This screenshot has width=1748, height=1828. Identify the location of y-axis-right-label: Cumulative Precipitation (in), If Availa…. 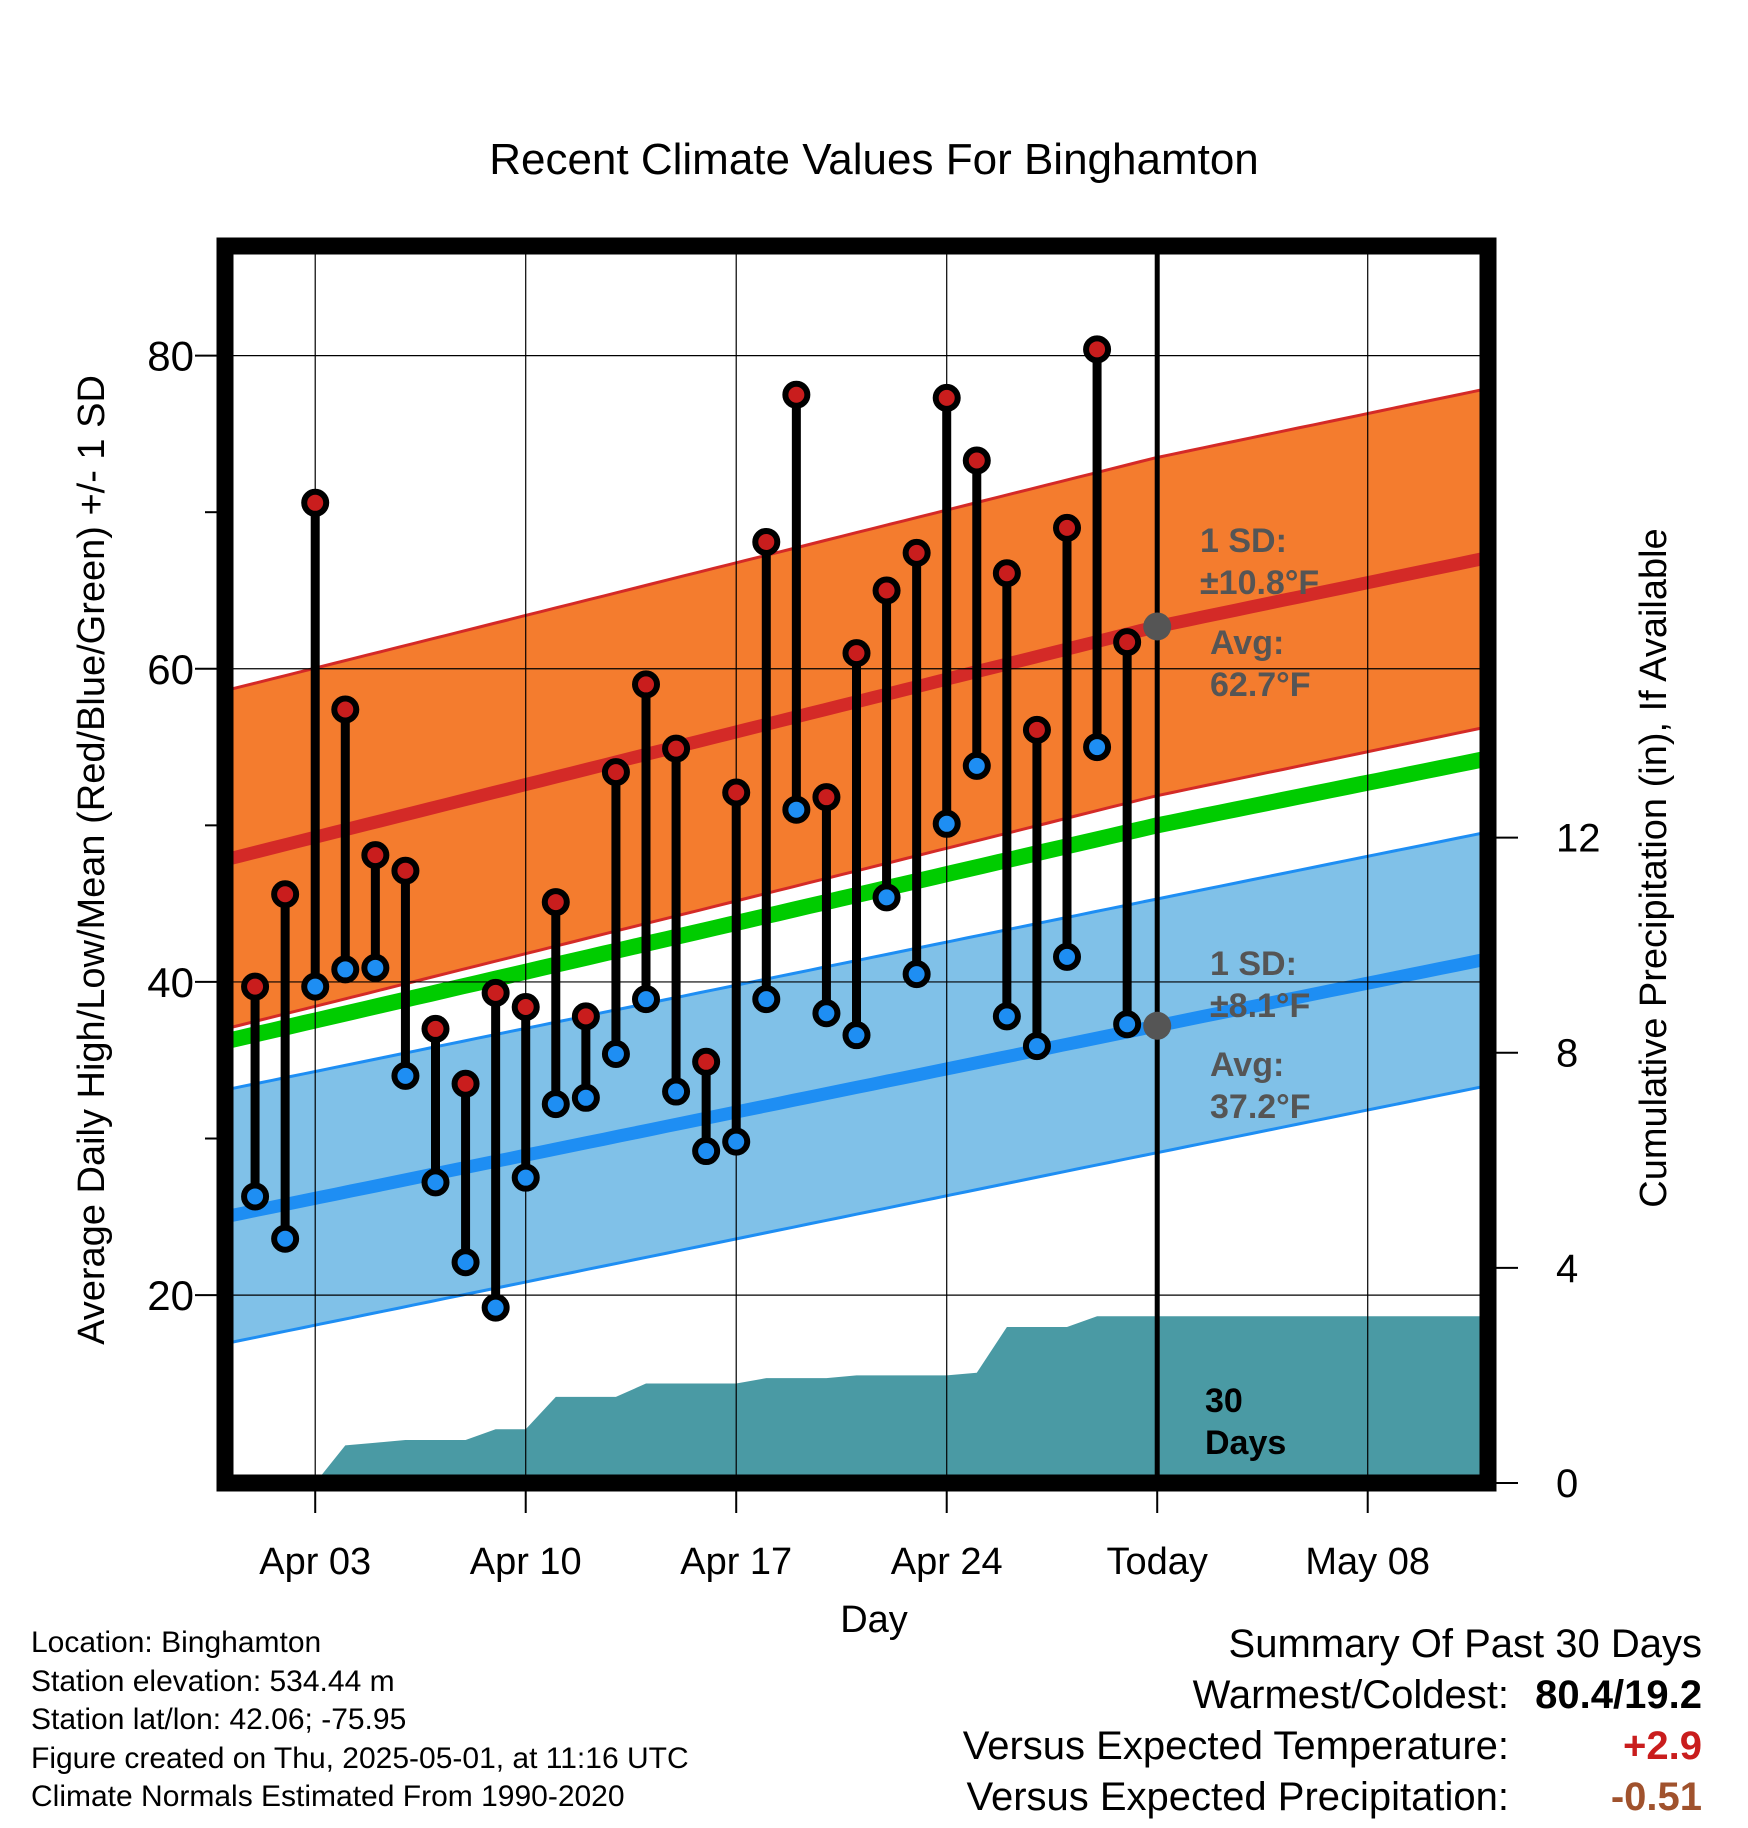
(1654, 867).